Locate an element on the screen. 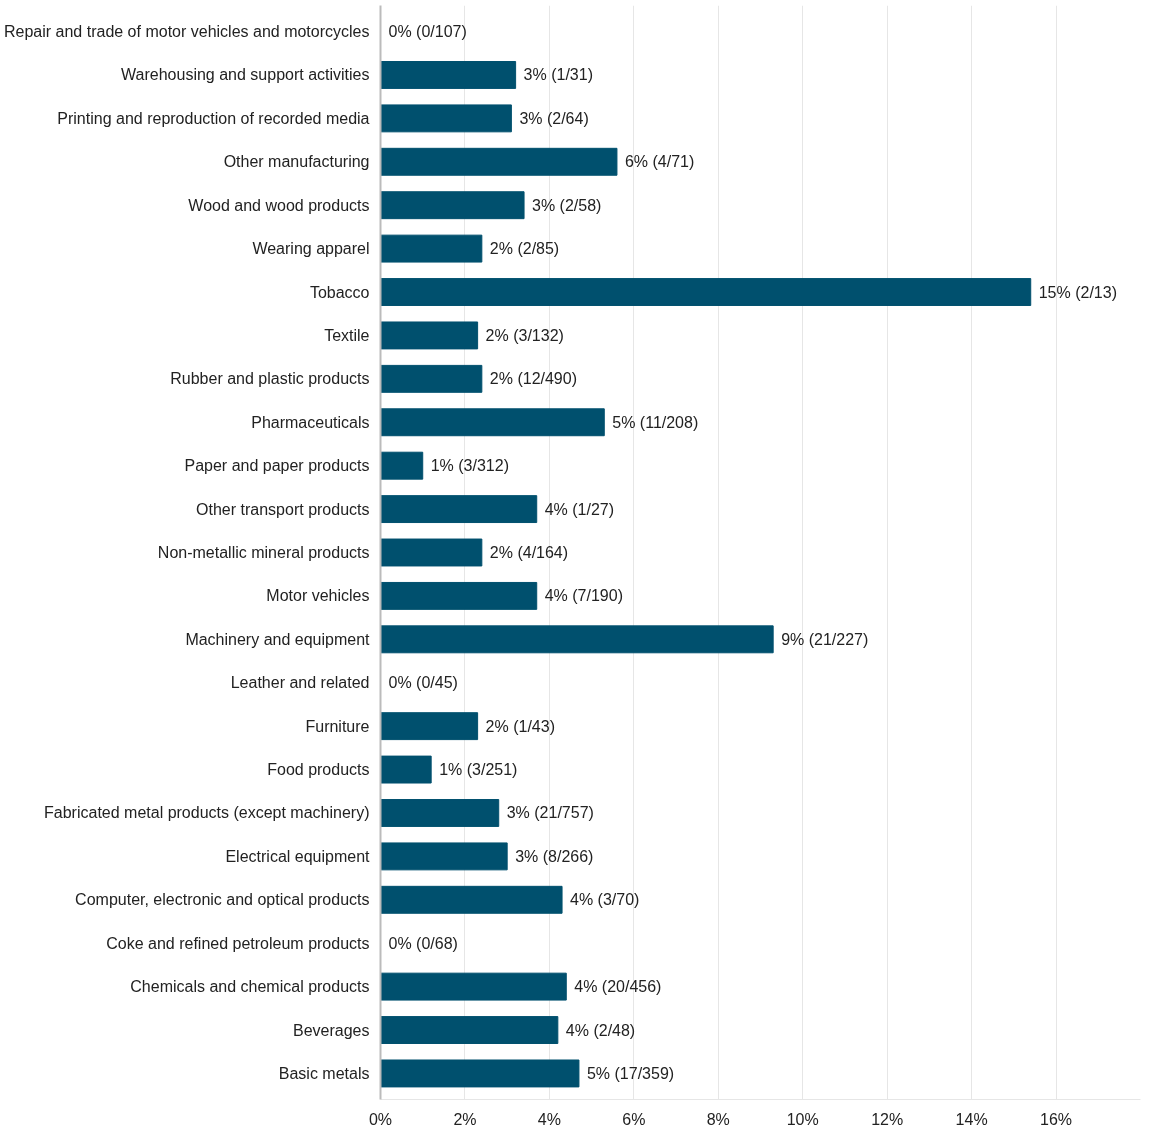  data-label: 2% (4/164) is located at coordinates (529, 552).